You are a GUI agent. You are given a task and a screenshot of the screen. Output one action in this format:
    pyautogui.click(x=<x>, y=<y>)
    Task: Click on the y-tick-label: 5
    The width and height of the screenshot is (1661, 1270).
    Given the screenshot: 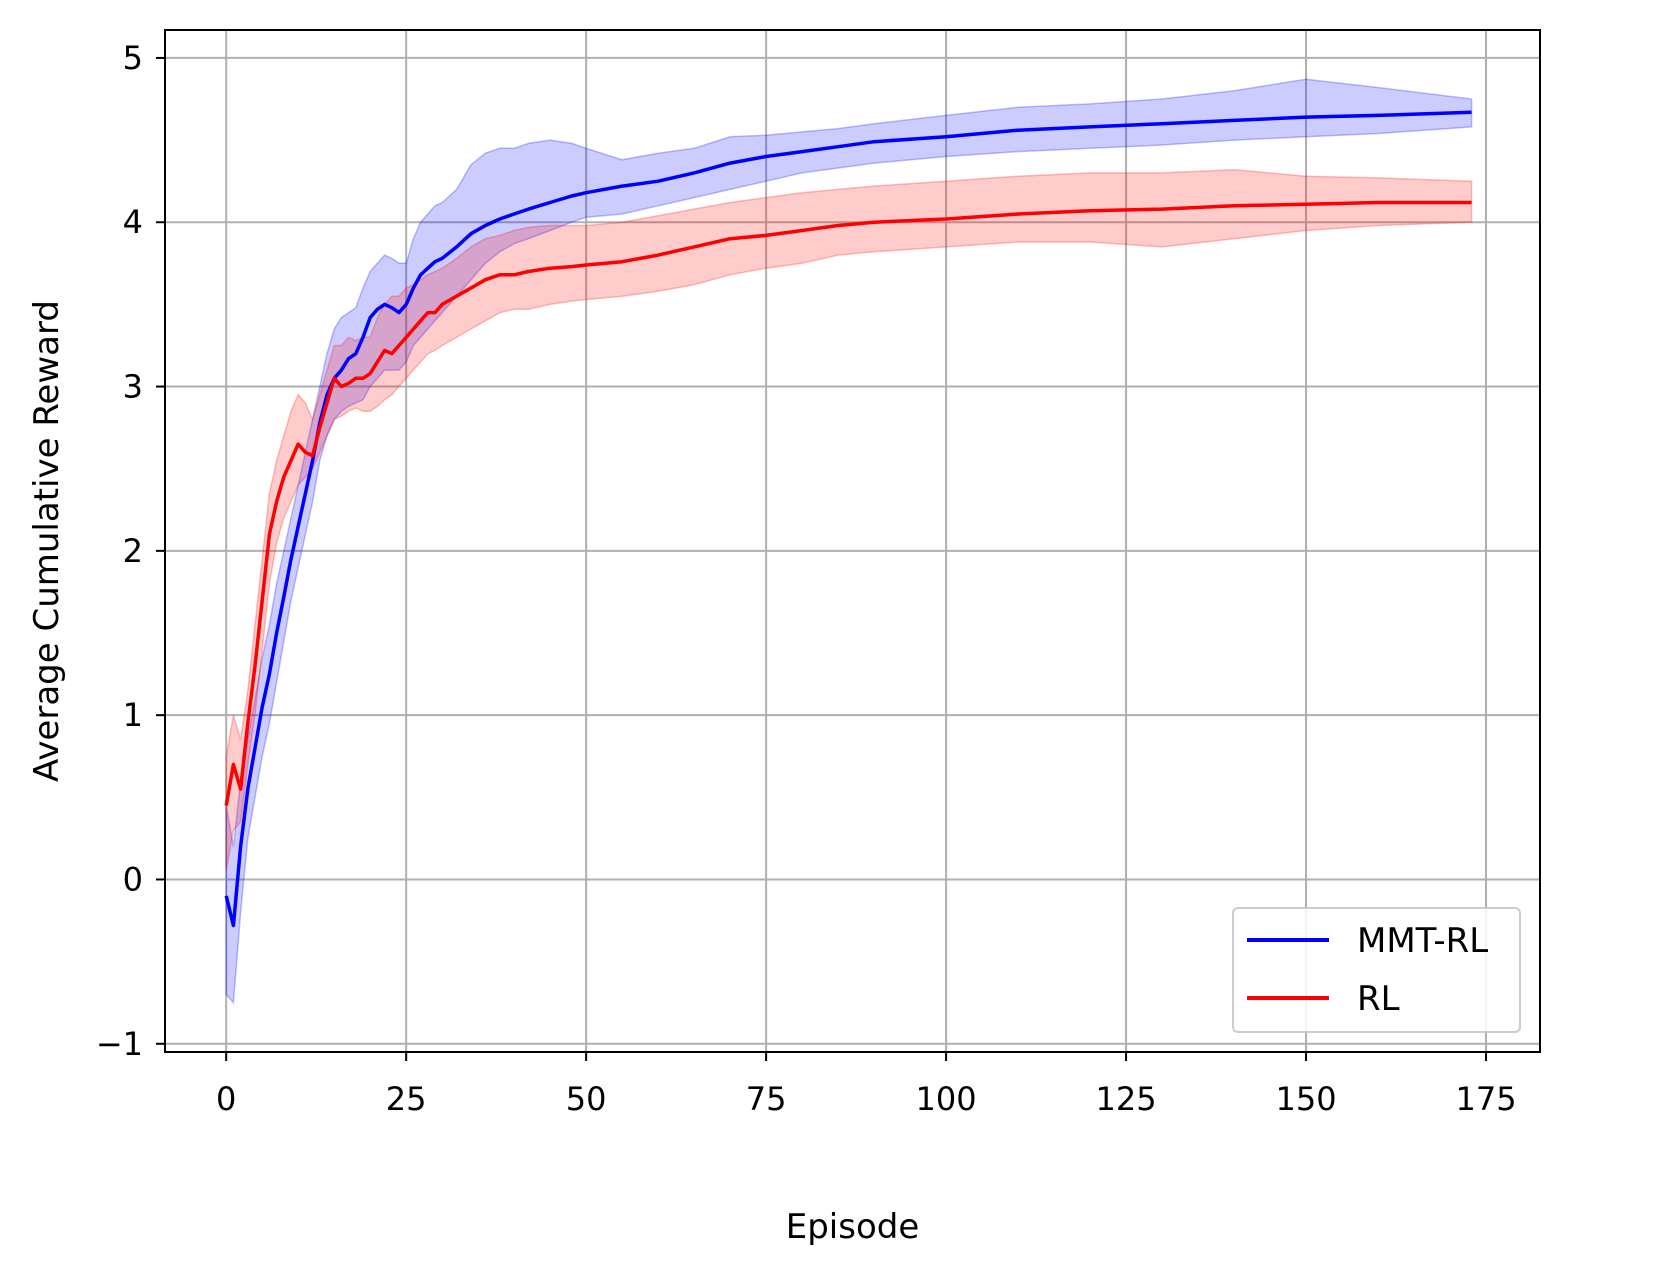 What is the action you would take?
    pyautogui.click(x=133, y=58)
    